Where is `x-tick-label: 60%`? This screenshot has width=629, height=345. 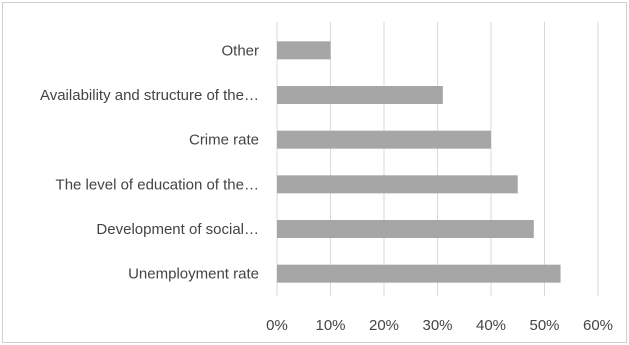 x-tick-label: 60% is located at coordinates (598, 325).